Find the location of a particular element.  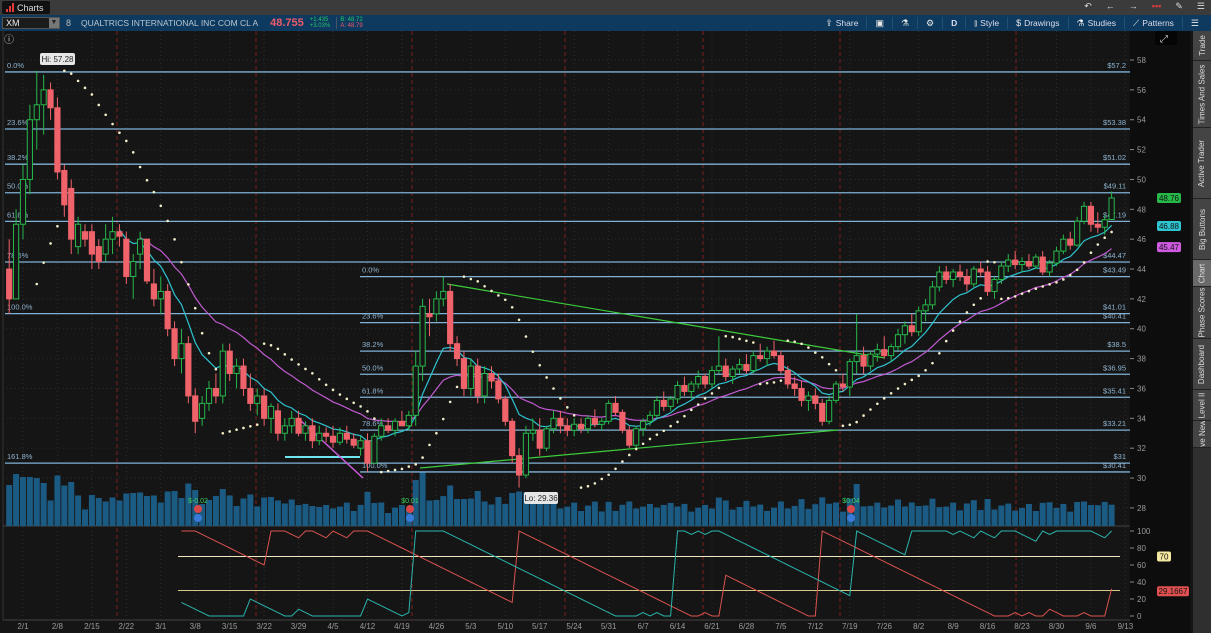

flask-button: ⚗ is located at coordinates (906, 23).